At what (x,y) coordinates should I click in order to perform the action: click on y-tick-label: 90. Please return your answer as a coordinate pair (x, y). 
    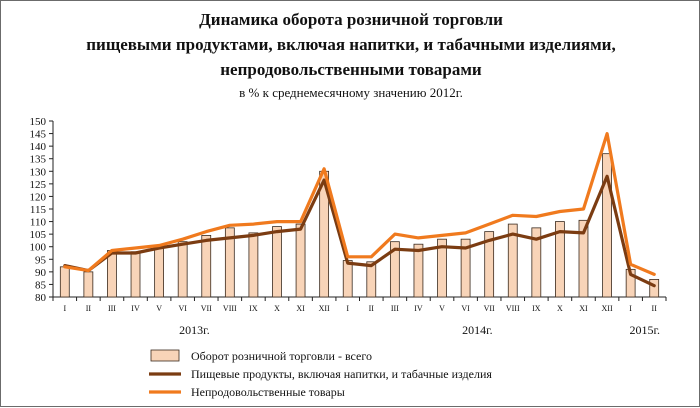
    Looking at the image, I should click on (41, 273).